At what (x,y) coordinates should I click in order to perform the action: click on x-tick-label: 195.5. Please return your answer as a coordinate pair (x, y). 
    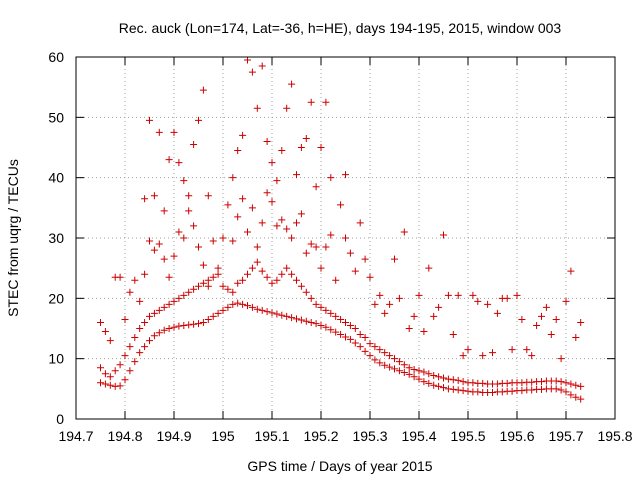
    Looking at the image, I should click on (467, 436).